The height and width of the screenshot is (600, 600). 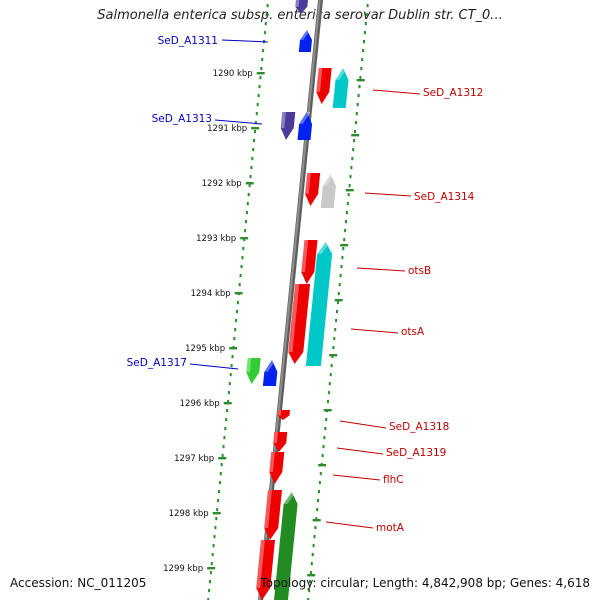 What do you see at coordinates (253, 371) in the screenshot?
I see `gene-arrow-SeD_A1317-a` at bounding box center [253, 371].